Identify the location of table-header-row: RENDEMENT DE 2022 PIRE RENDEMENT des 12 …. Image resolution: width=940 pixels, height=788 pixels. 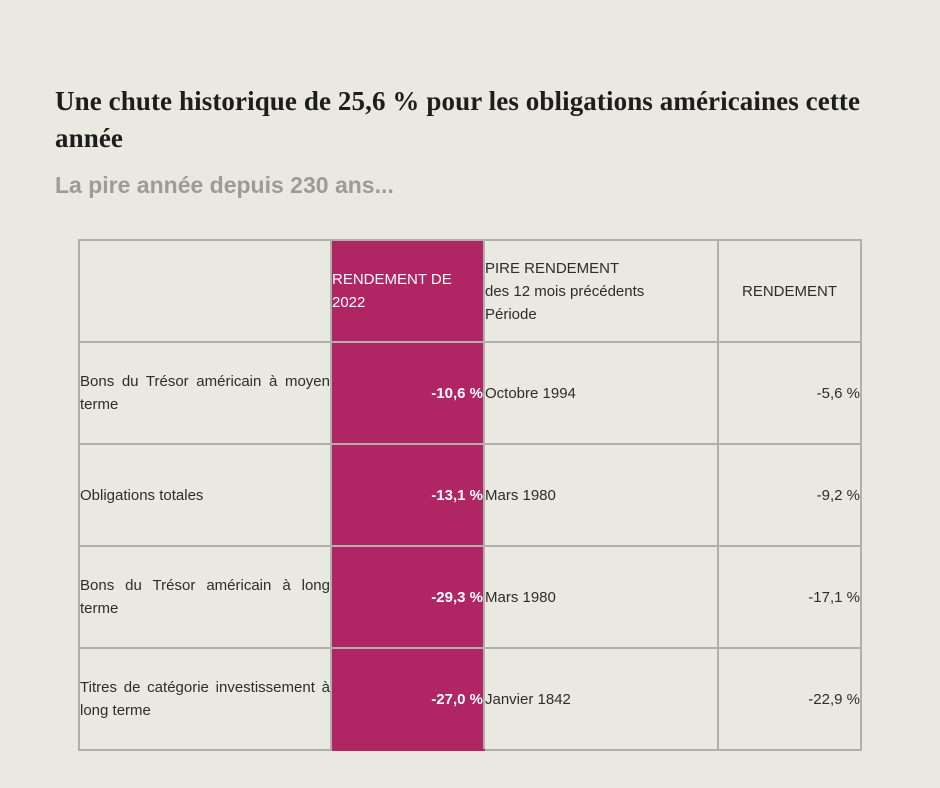
(470, 291).